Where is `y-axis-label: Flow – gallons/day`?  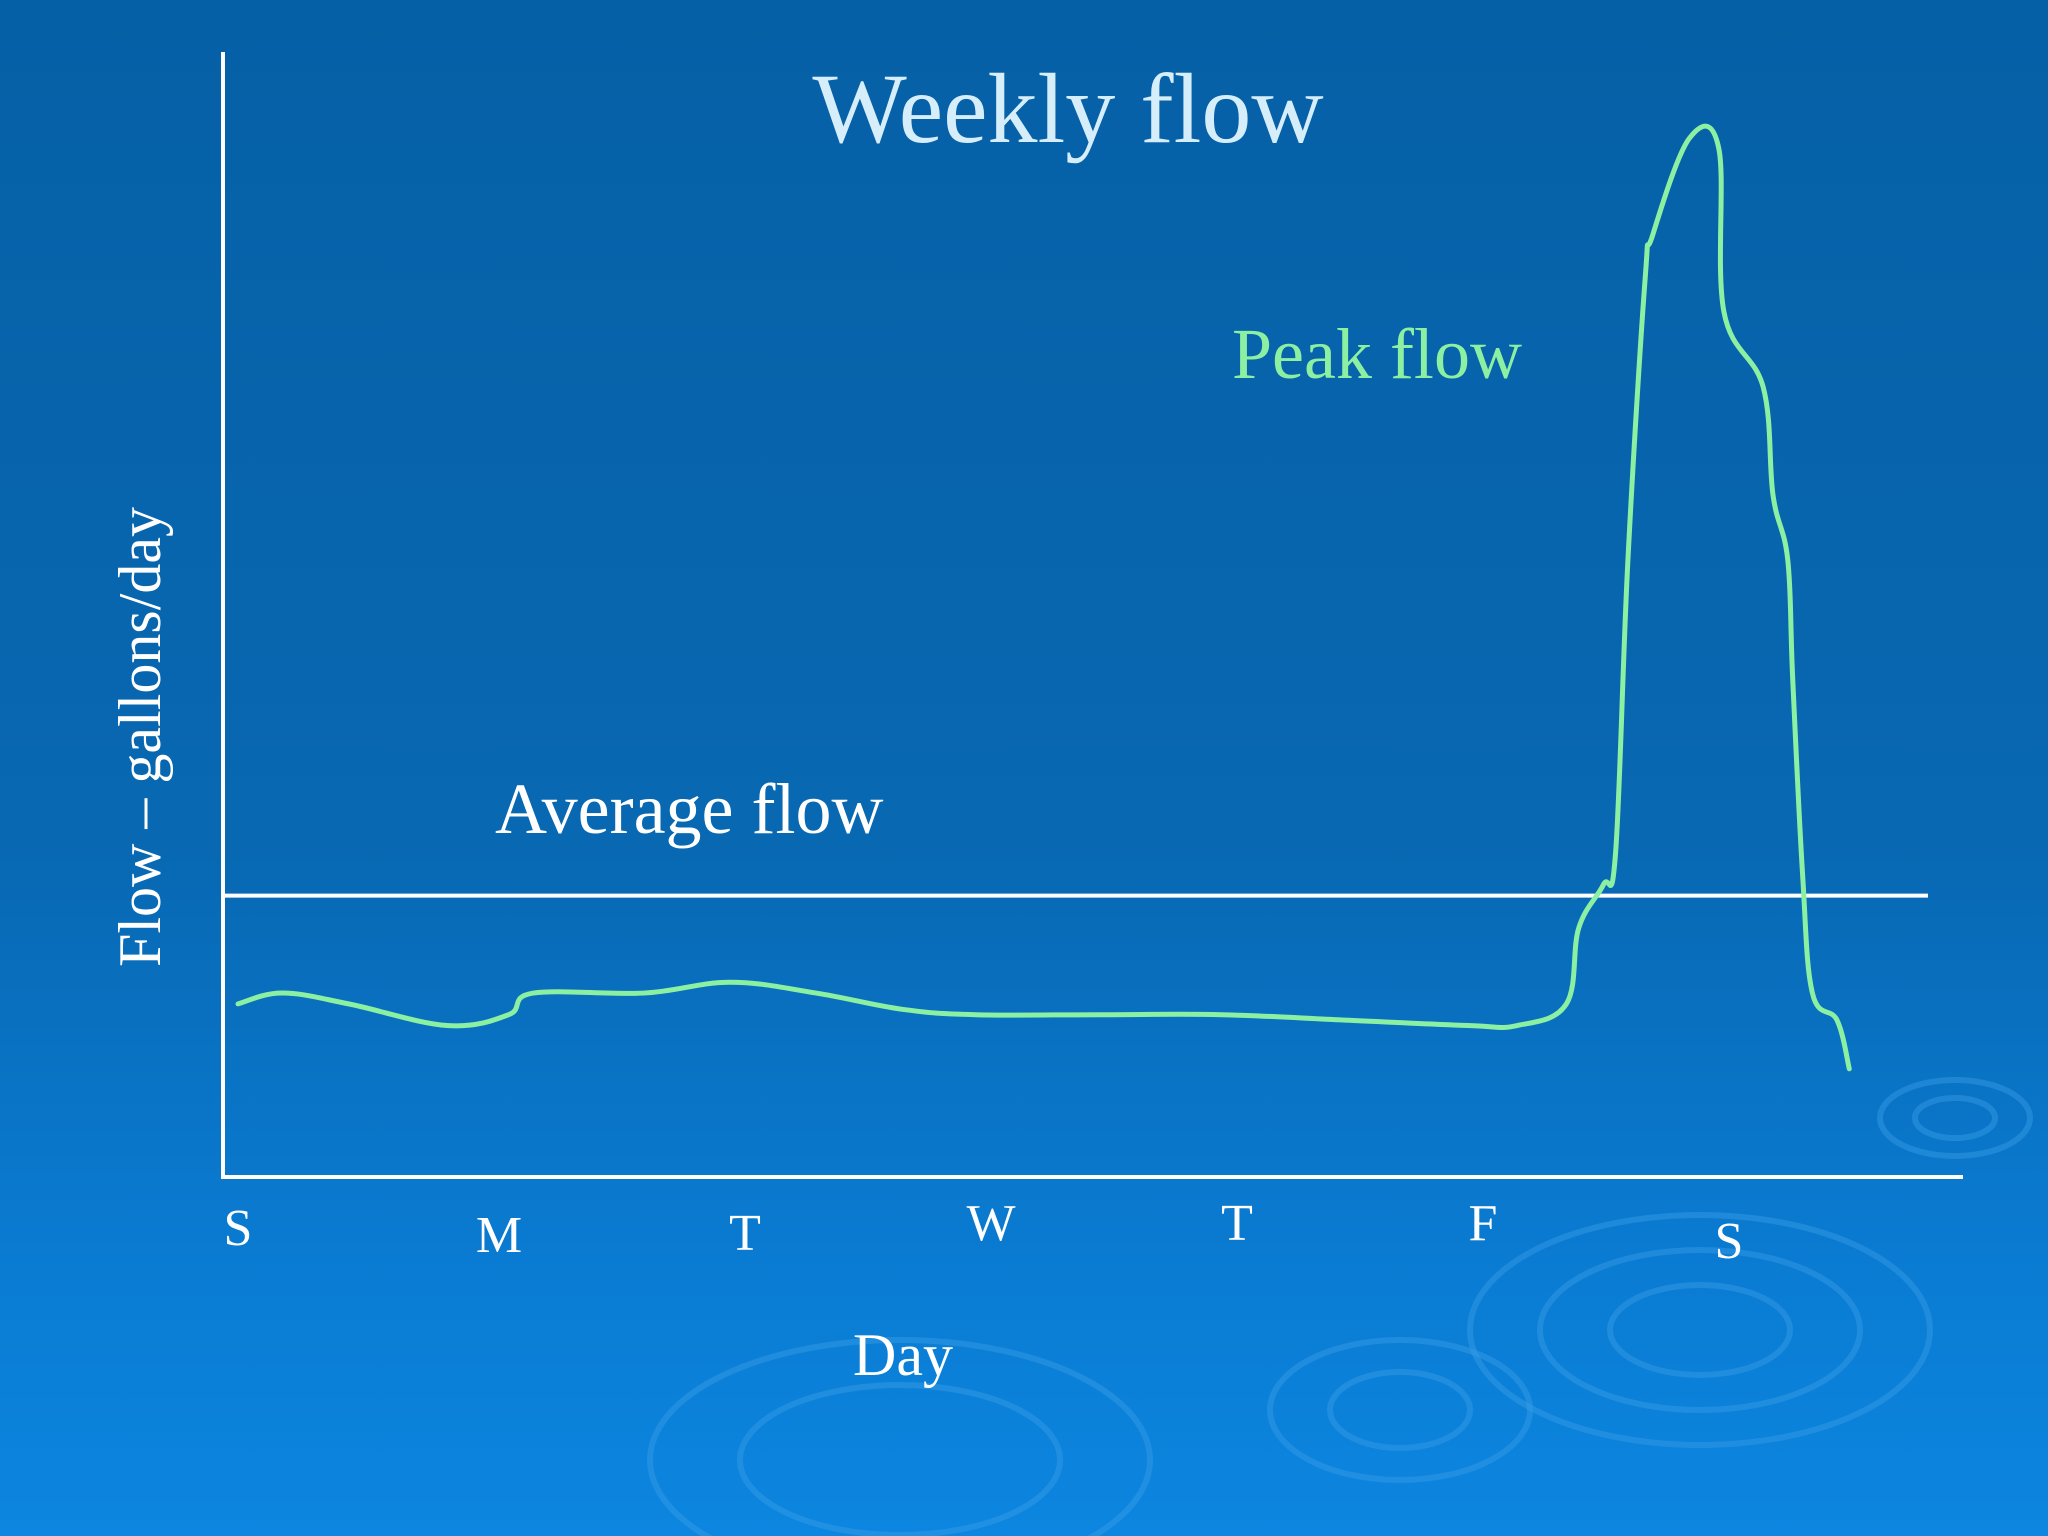
y-axis-label: Flow – gallons/day is located at coordinates (140, 737).